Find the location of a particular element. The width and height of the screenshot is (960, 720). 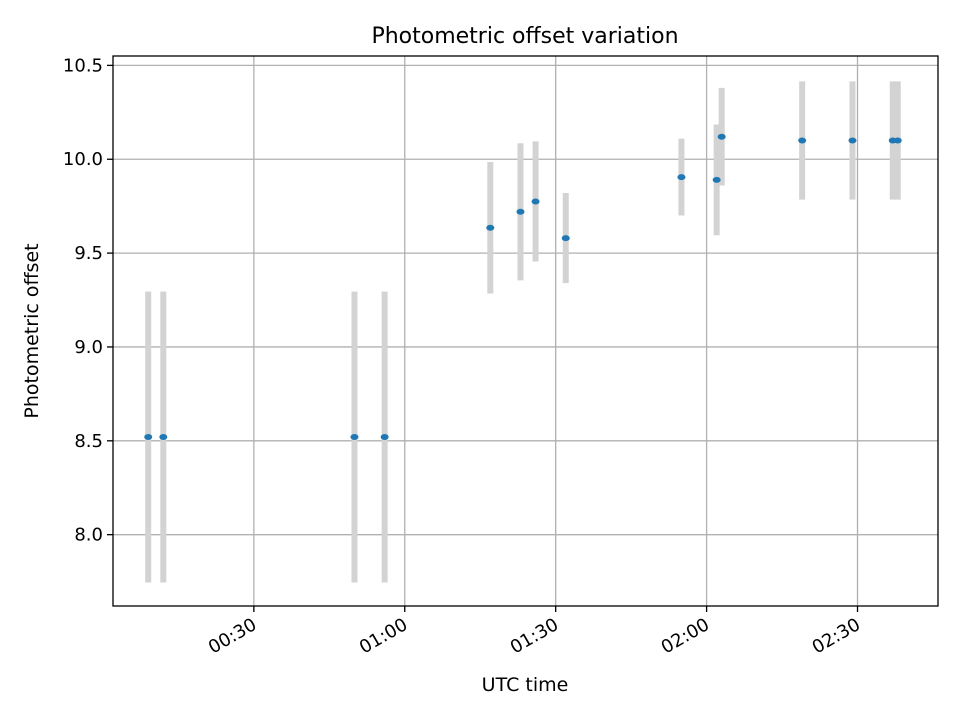

chart-title: Photometric offset variation is located at coordinates (524, 36).